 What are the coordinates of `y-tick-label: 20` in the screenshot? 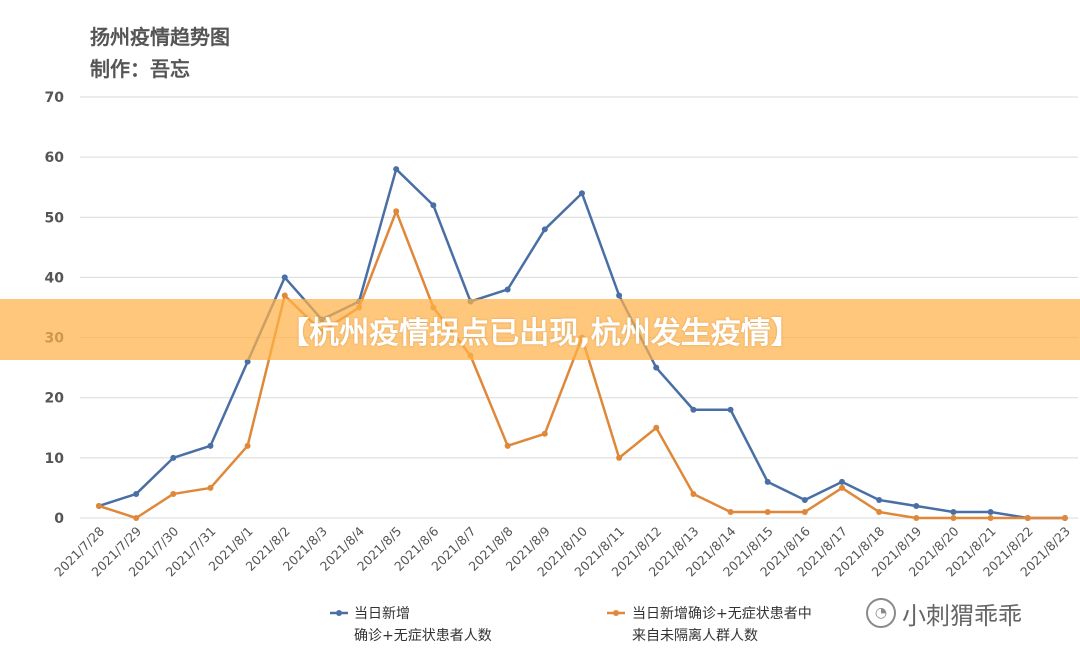 It's located at (55, 399).